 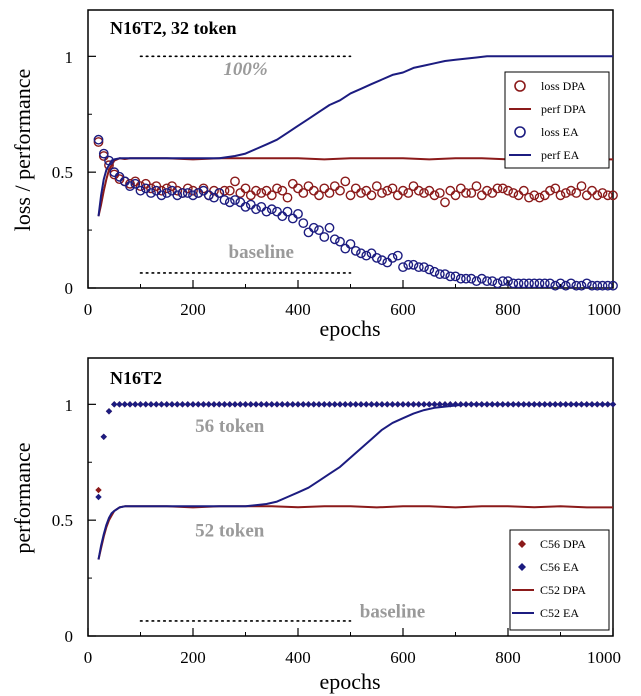 I want to click on legend-label-perf-ea: perf EA, so click(x=560, y=155).